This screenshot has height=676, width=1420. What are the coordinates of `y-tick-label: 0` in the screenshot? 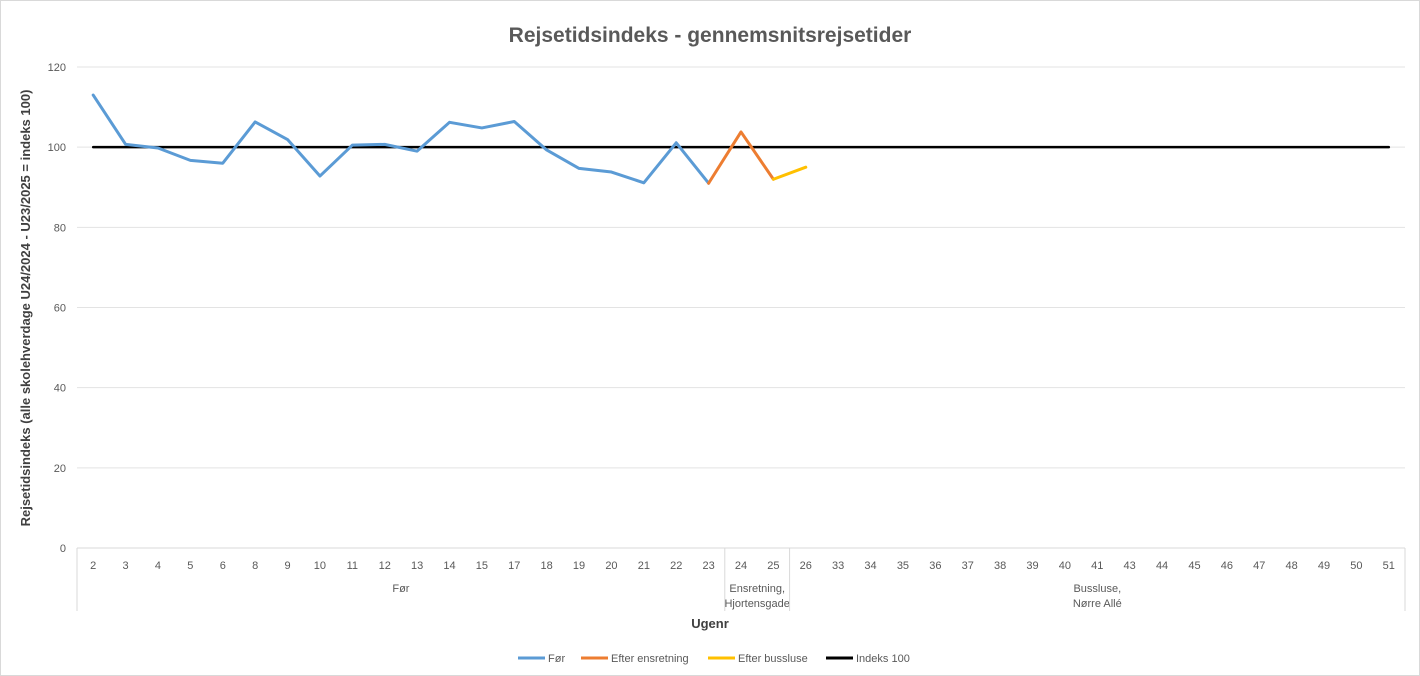 It's located at (63, 549).